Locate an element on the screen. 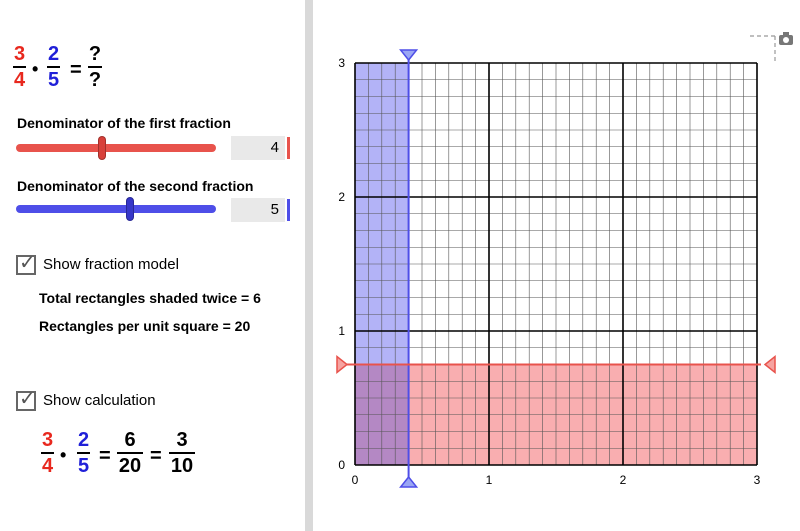  red-right-handle is located at coordinates (769, 364).